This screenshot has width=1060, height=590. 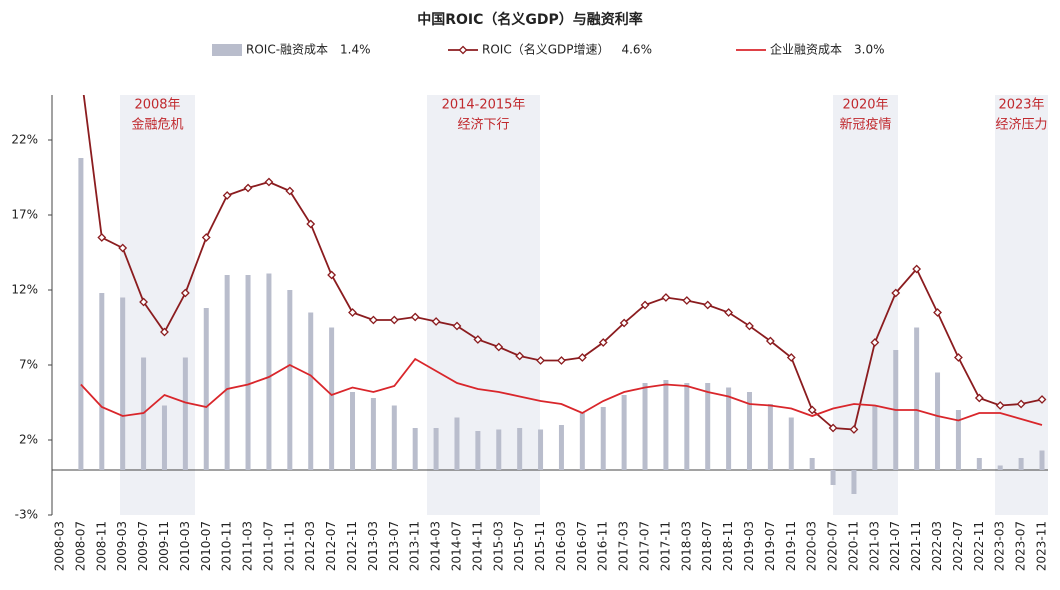 I want to click on event-label: 金融危机, so click(x=157, y=125).